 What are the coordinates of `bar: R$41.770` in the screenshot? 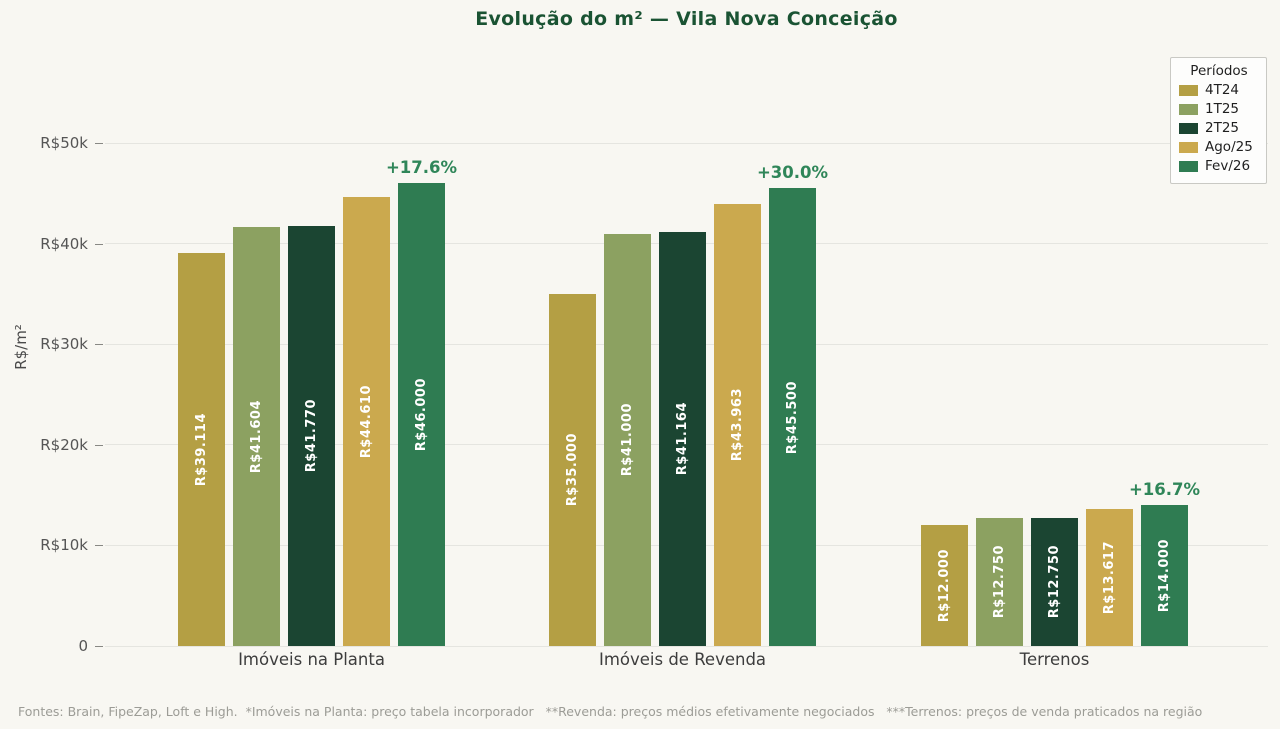 It's located at (311, 435).